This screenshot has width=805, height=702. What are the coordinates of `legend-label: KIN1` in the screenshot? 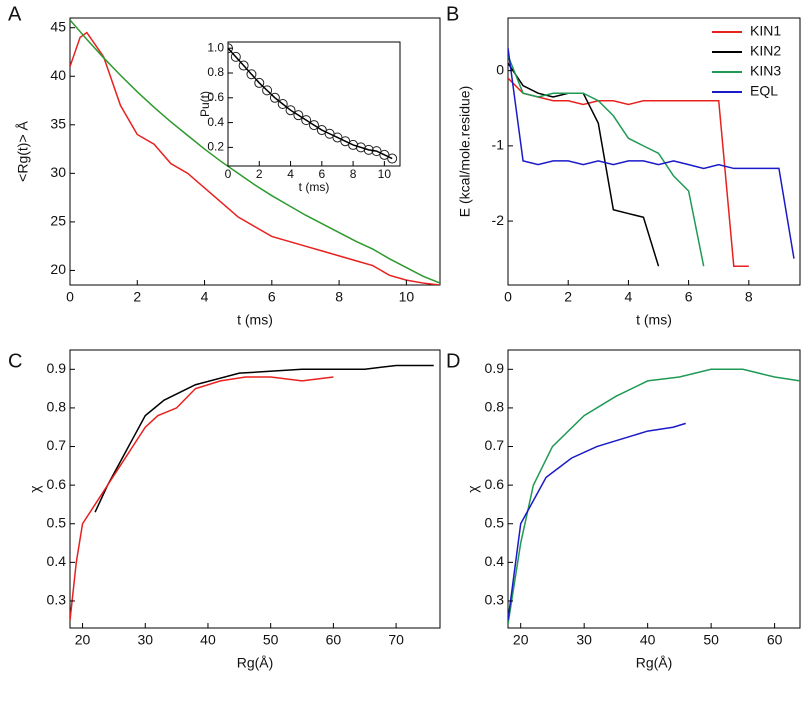 It's located at (765, 31).